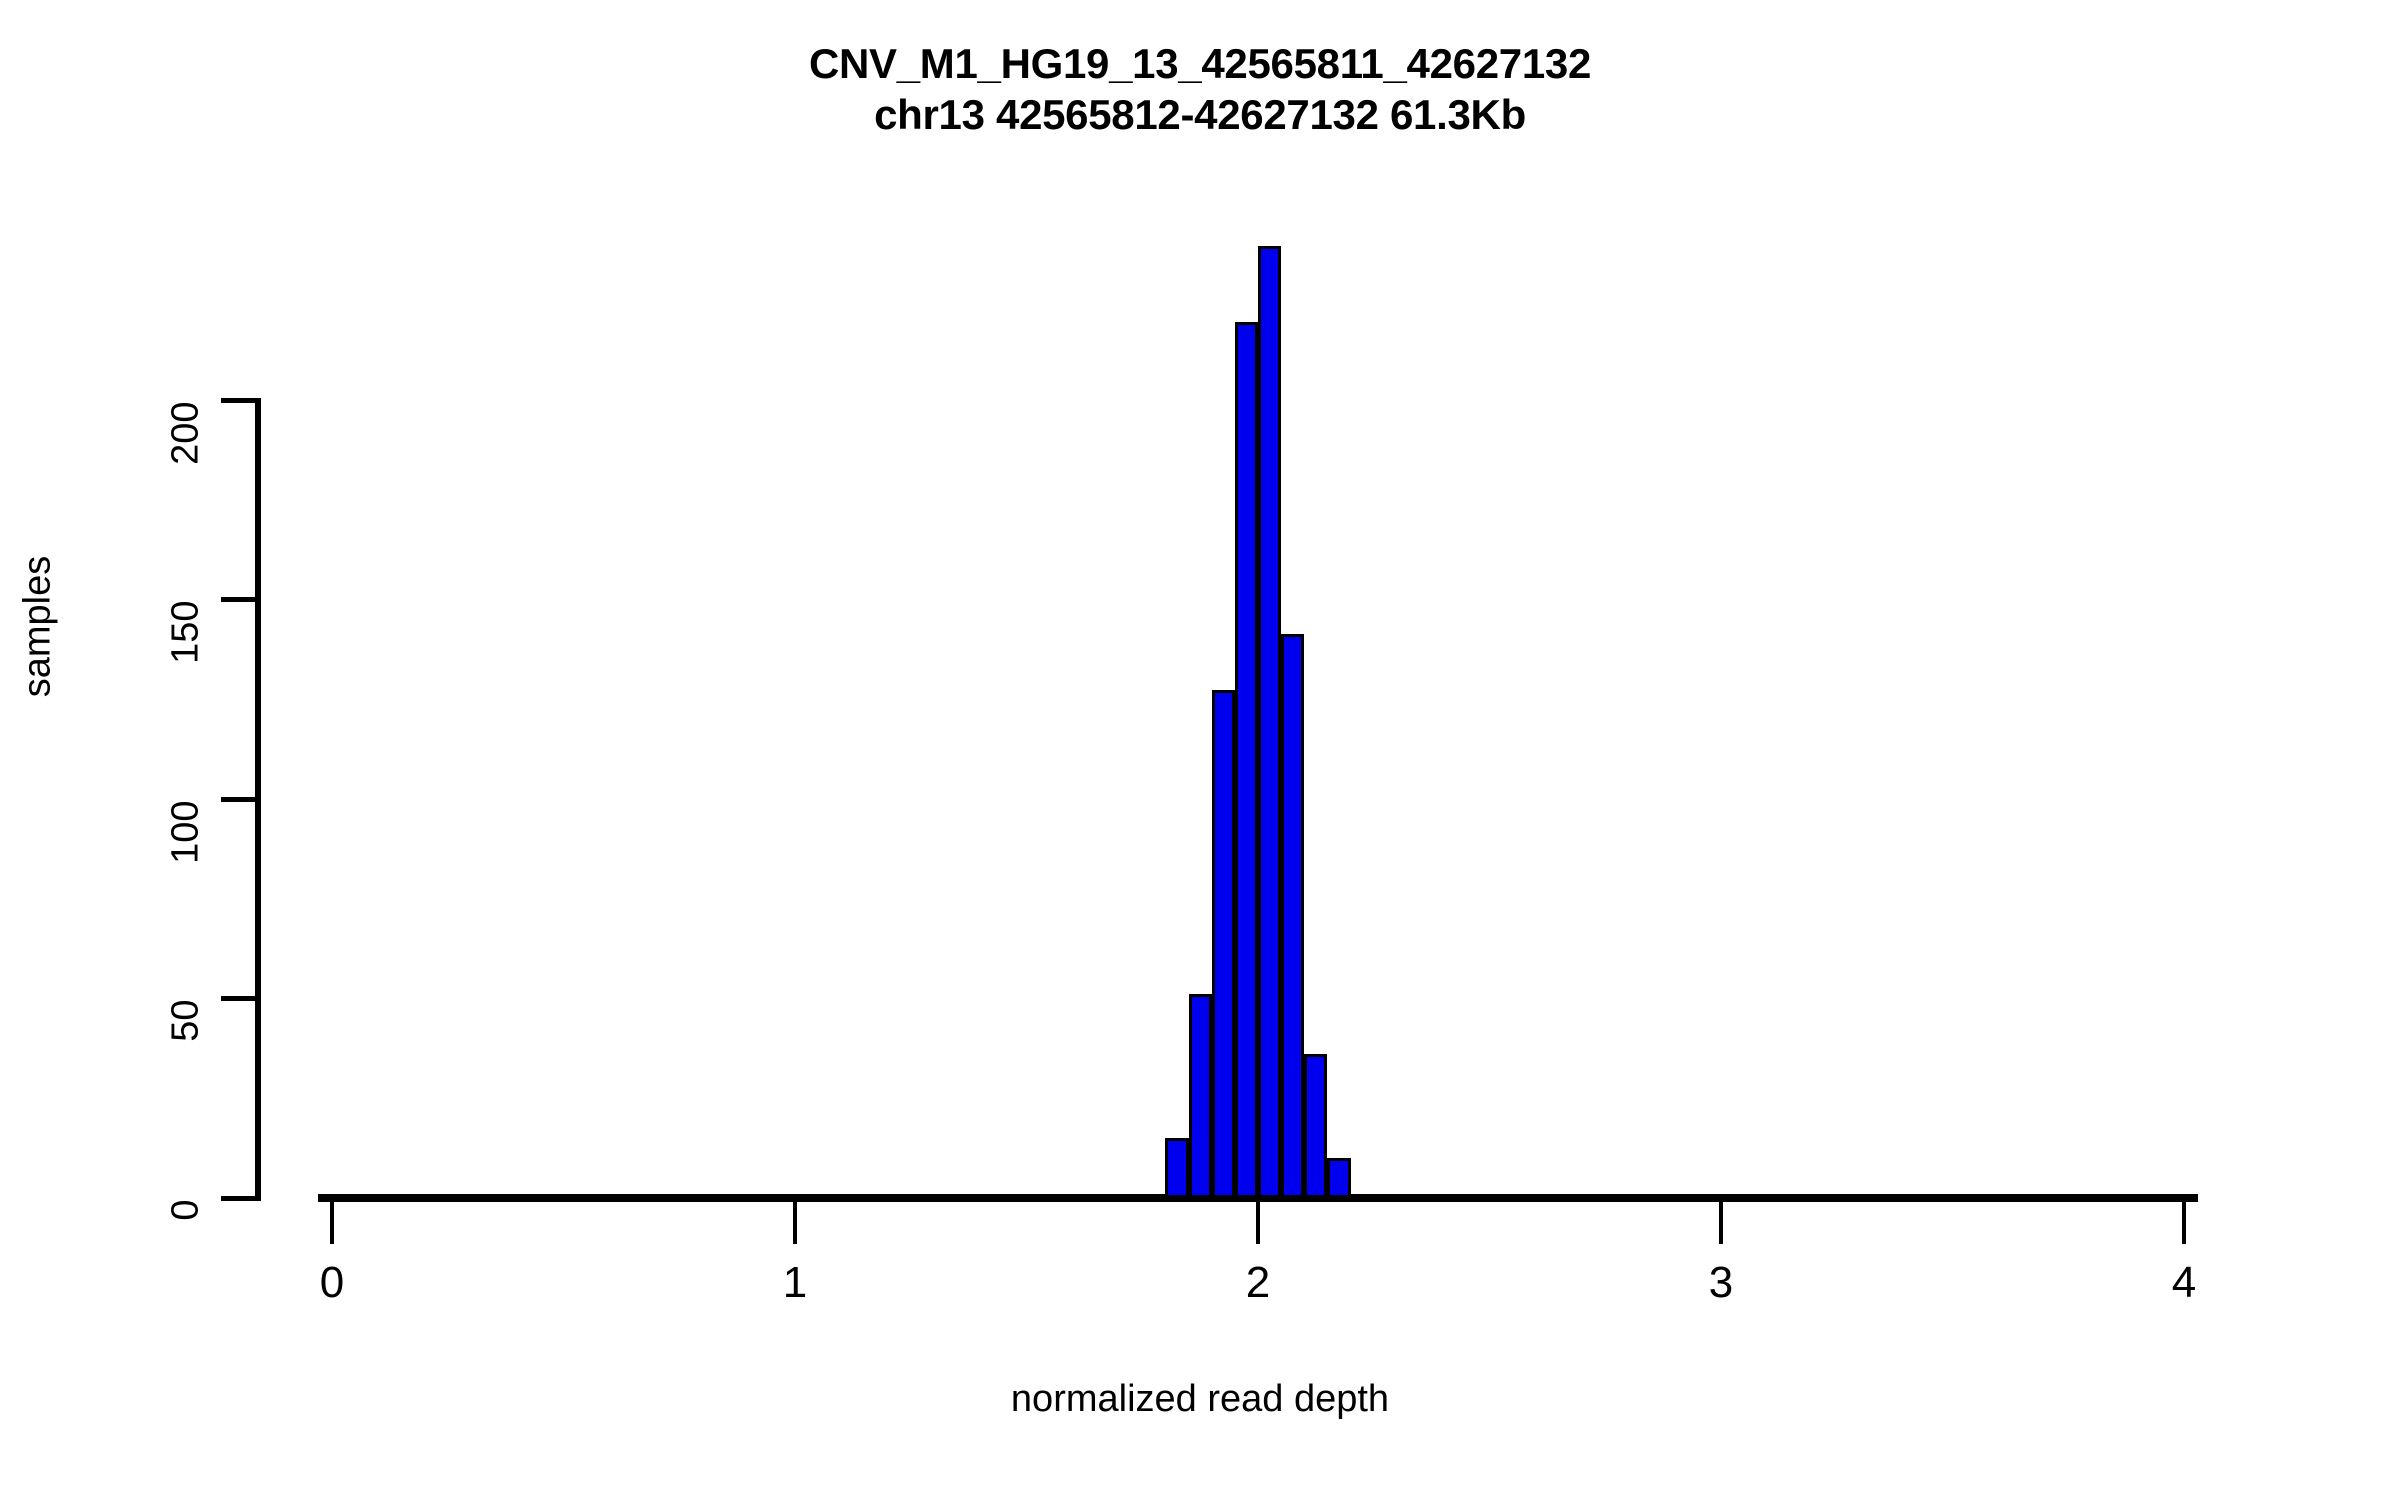 The image size is (2400, 1500). I want to click on x-tick-label-4: 4, so click(2184, 1282).